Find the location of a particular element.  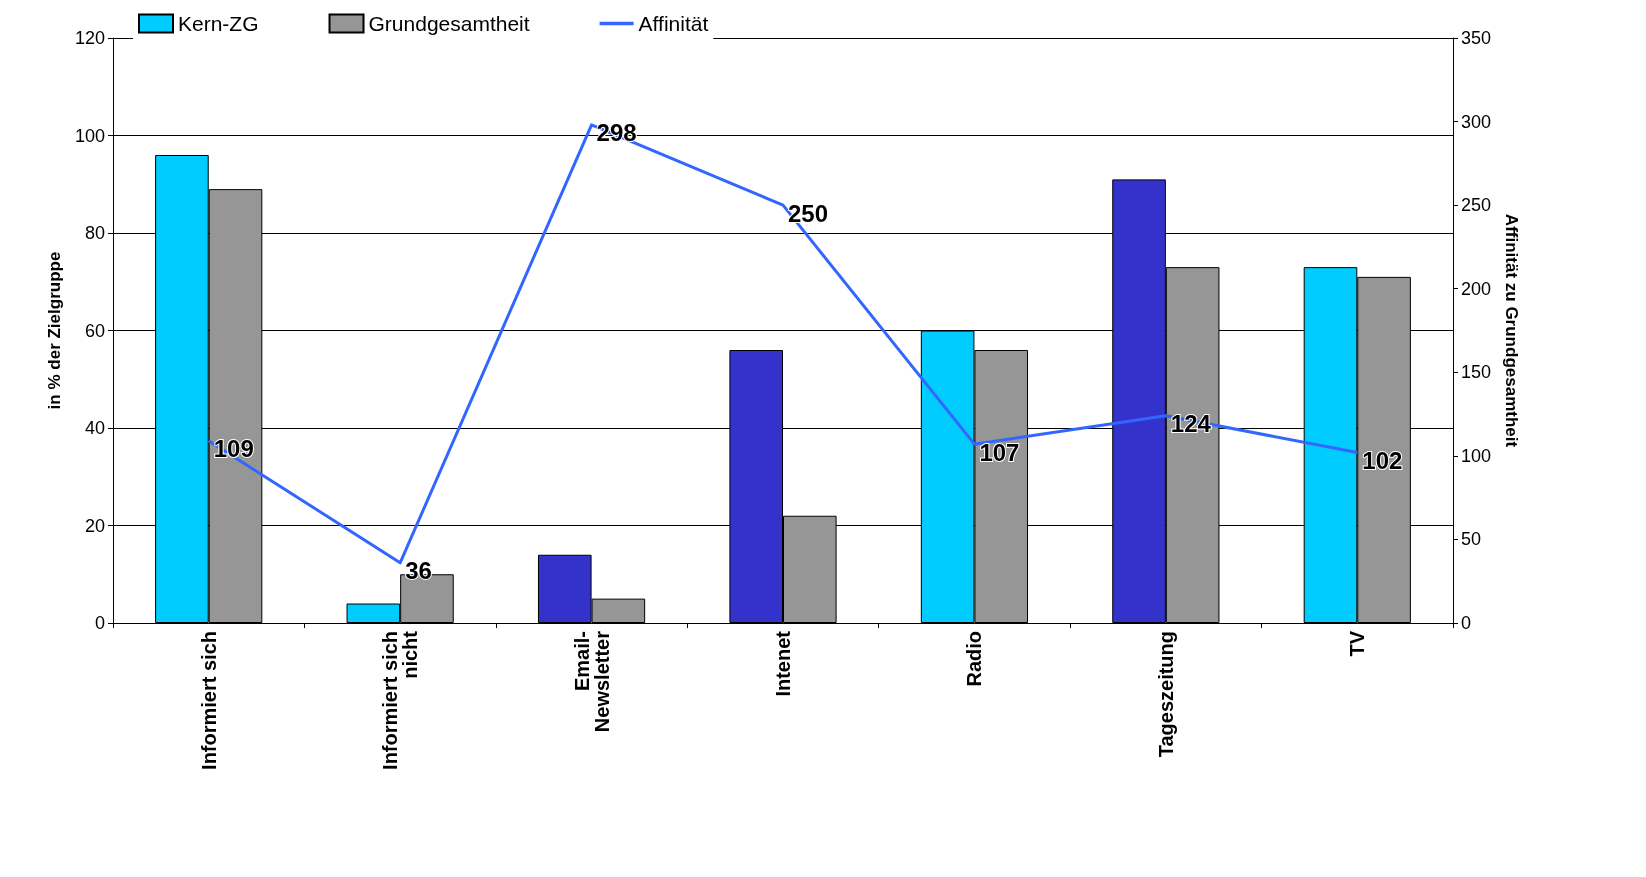

legend-label: Grundgesamtheit is located at coordinates (449, 23).